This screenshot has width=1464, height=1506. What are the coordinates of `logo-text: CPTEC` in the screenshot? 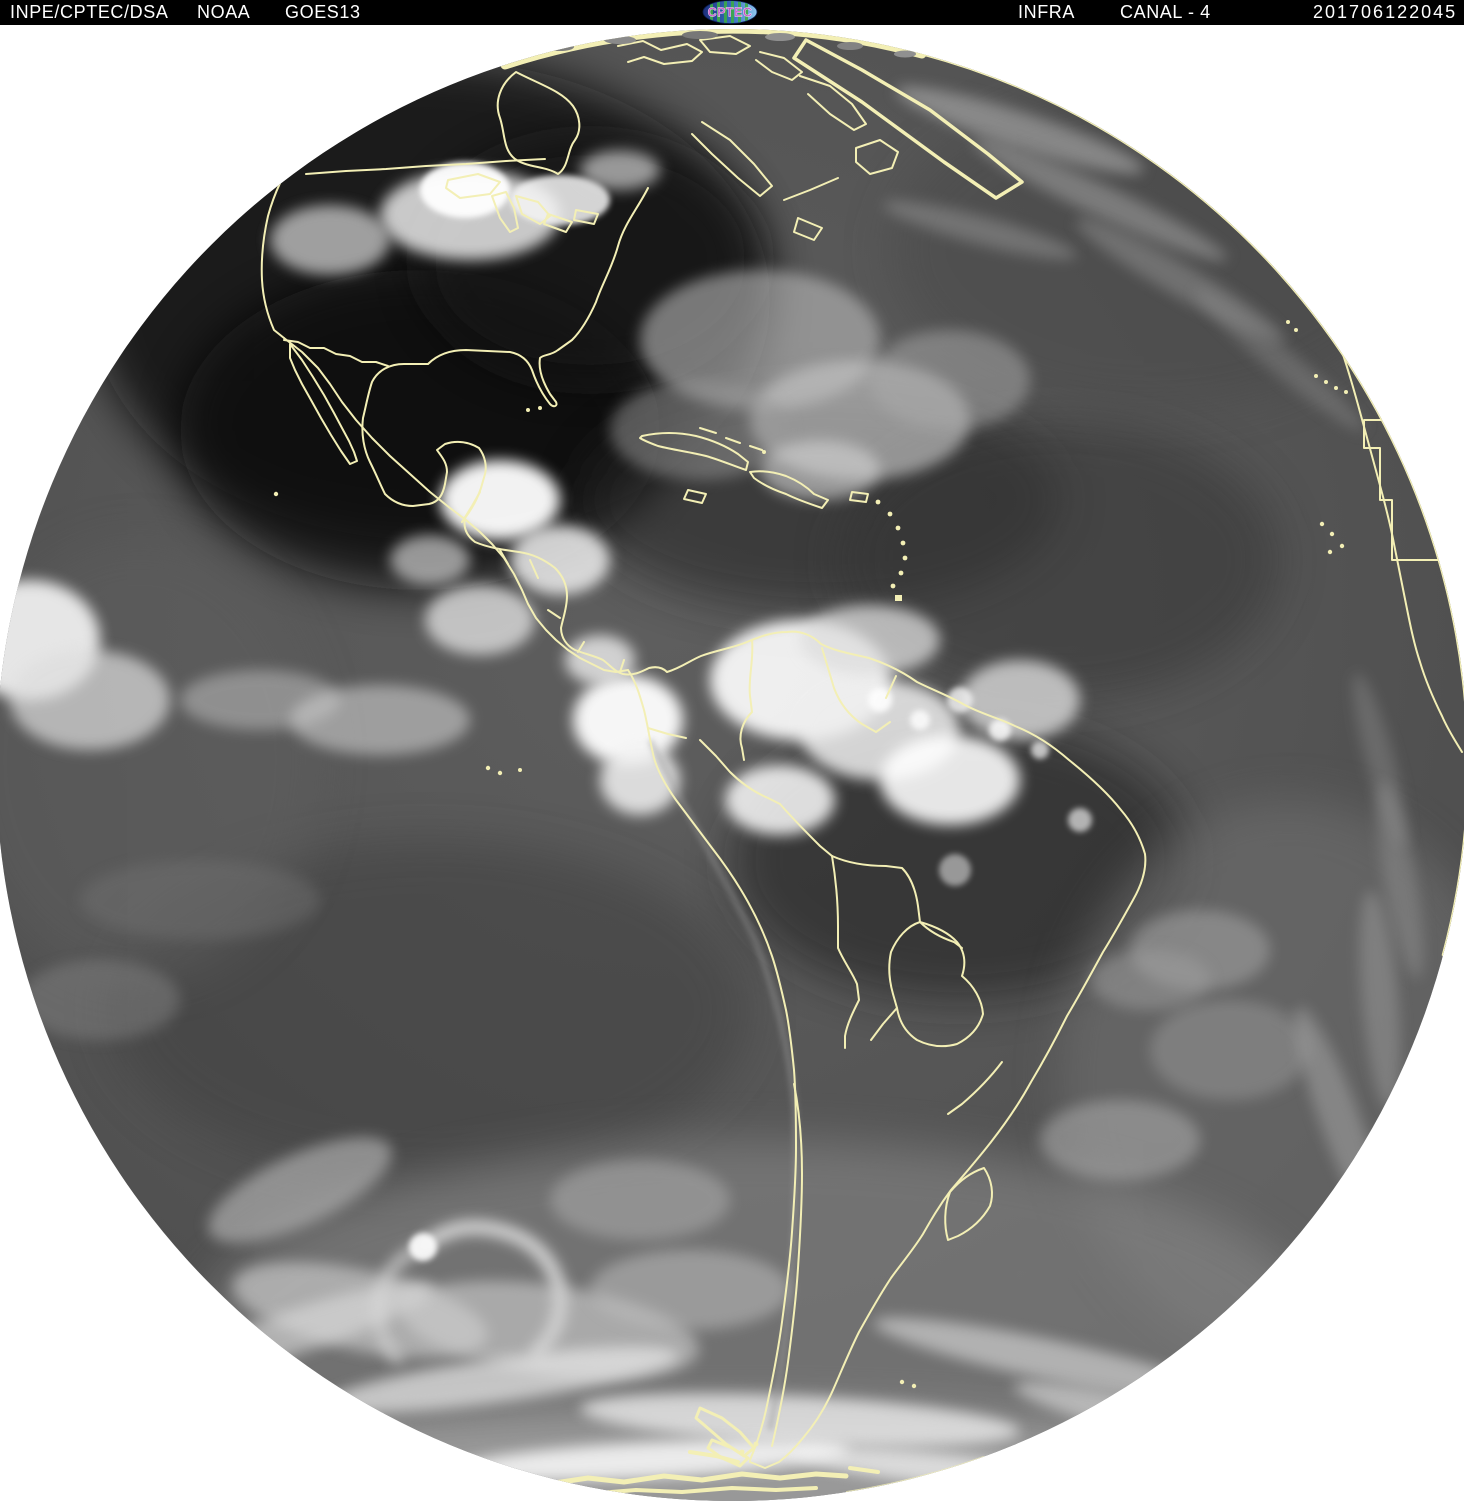 It's located at (730, 13).